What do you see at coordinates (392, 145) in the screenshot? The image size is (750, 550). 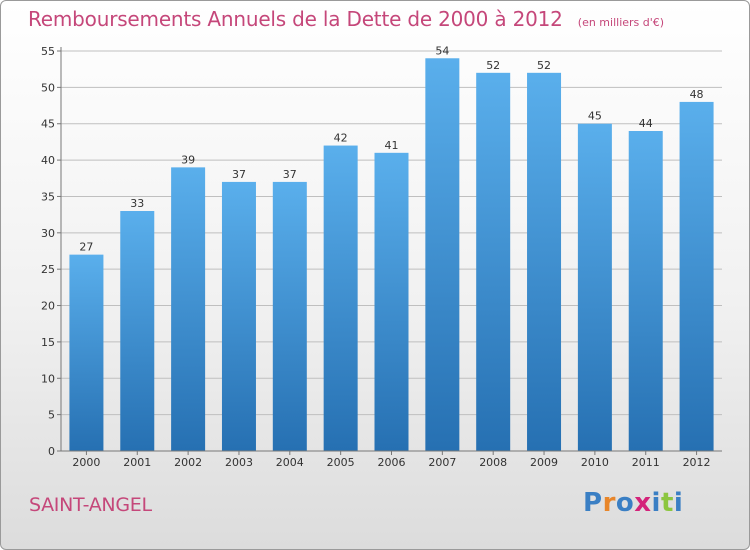 I see `data-label: 41` at bounding box center [392, 145].